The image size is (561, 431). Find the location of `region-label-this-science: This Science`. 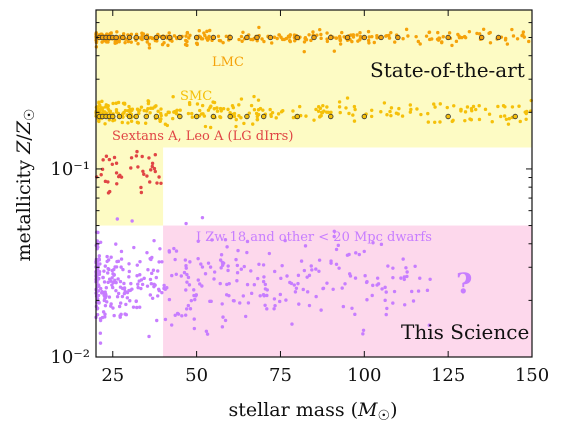

region-label-this-science: This Science is located at coordinates (465, 332).